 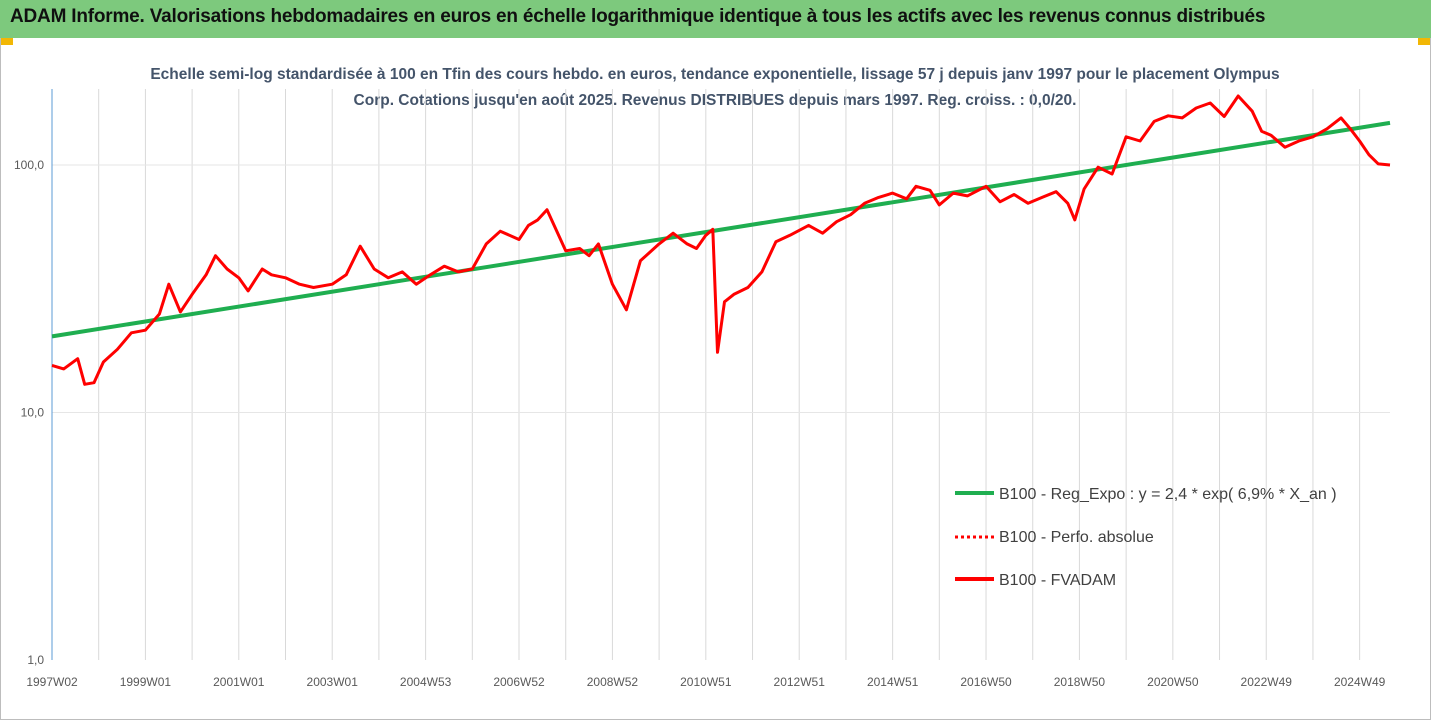 What do you see at coordinates (6, 41) in the screenshot?
I see `banner-corner-left` at bounding box center [6, 41].